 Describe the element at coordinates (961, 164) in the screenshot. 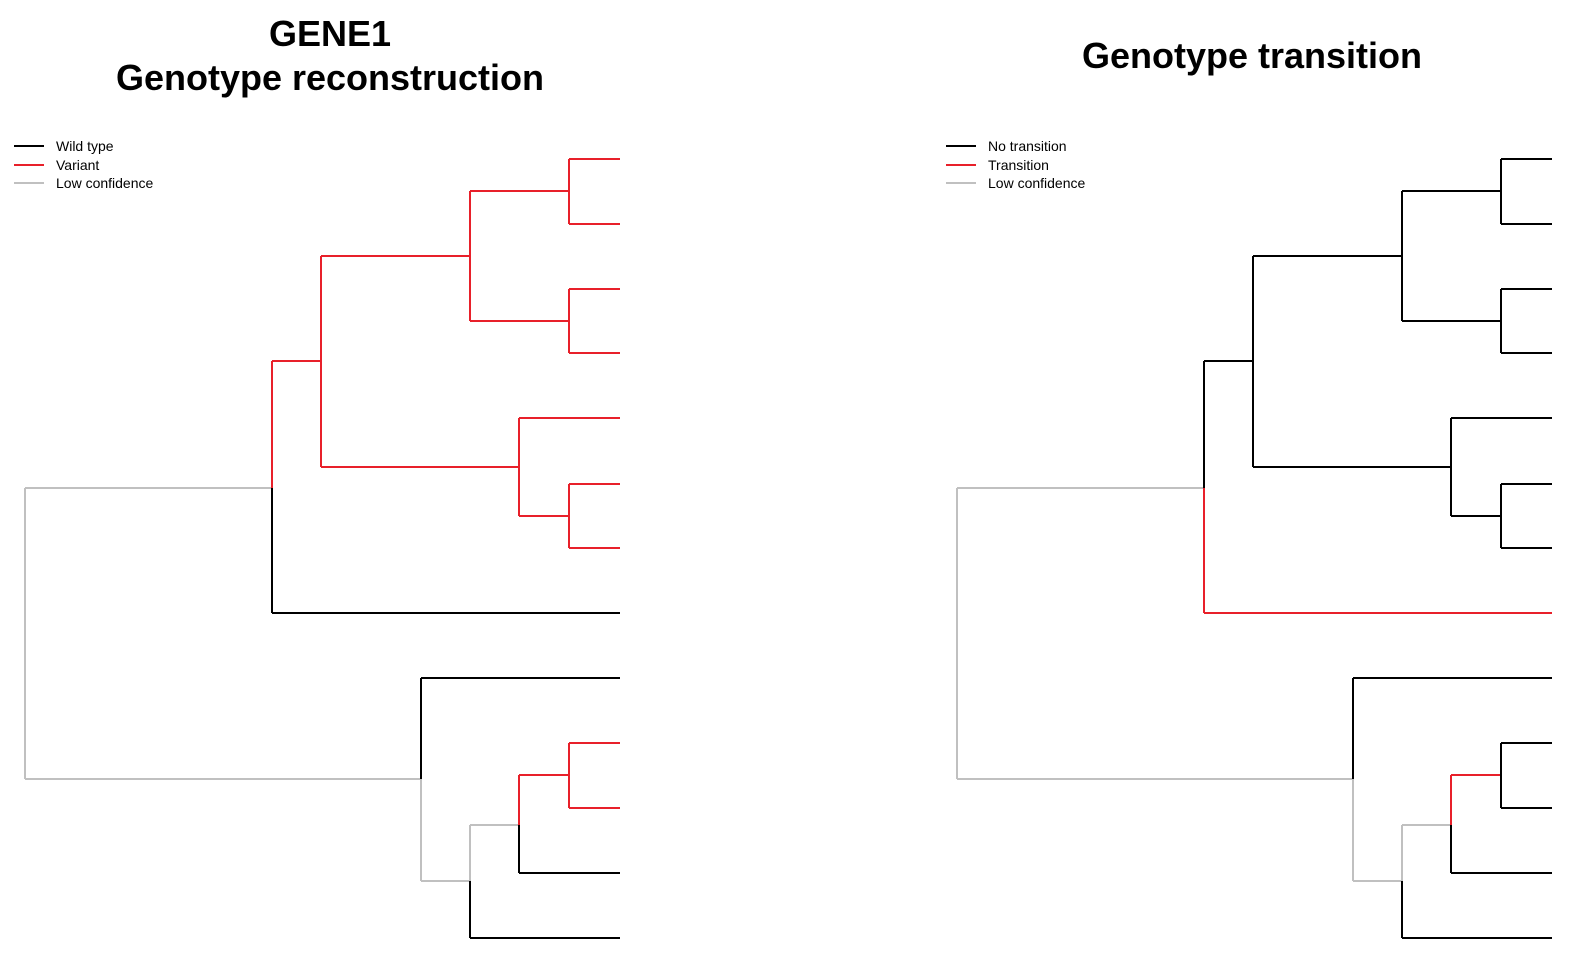

I see `legend-swatch-transition` at that location.